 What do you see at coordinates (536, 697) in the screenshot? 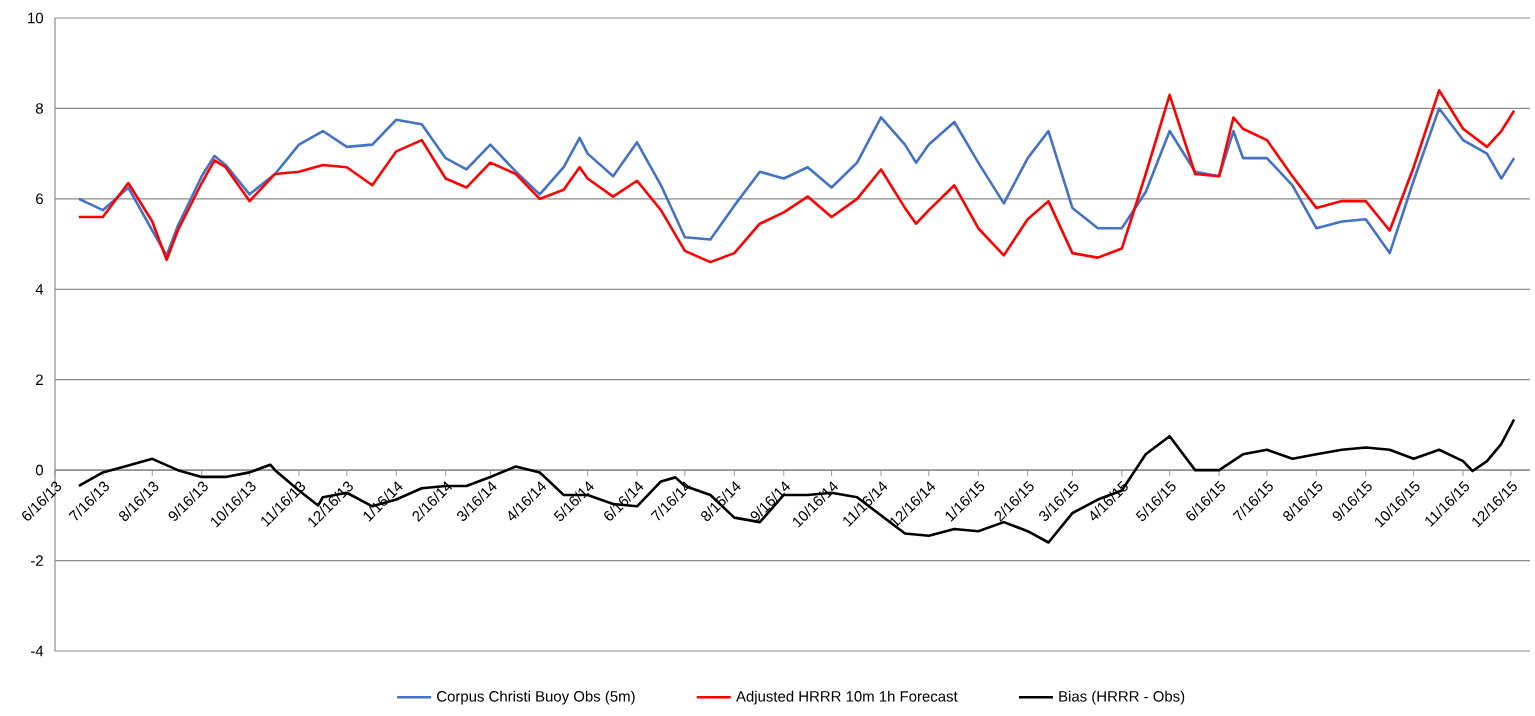
I see `legend-label: Corpus Christi Buoy Obs (5m)` at bounding box center [536, 697].